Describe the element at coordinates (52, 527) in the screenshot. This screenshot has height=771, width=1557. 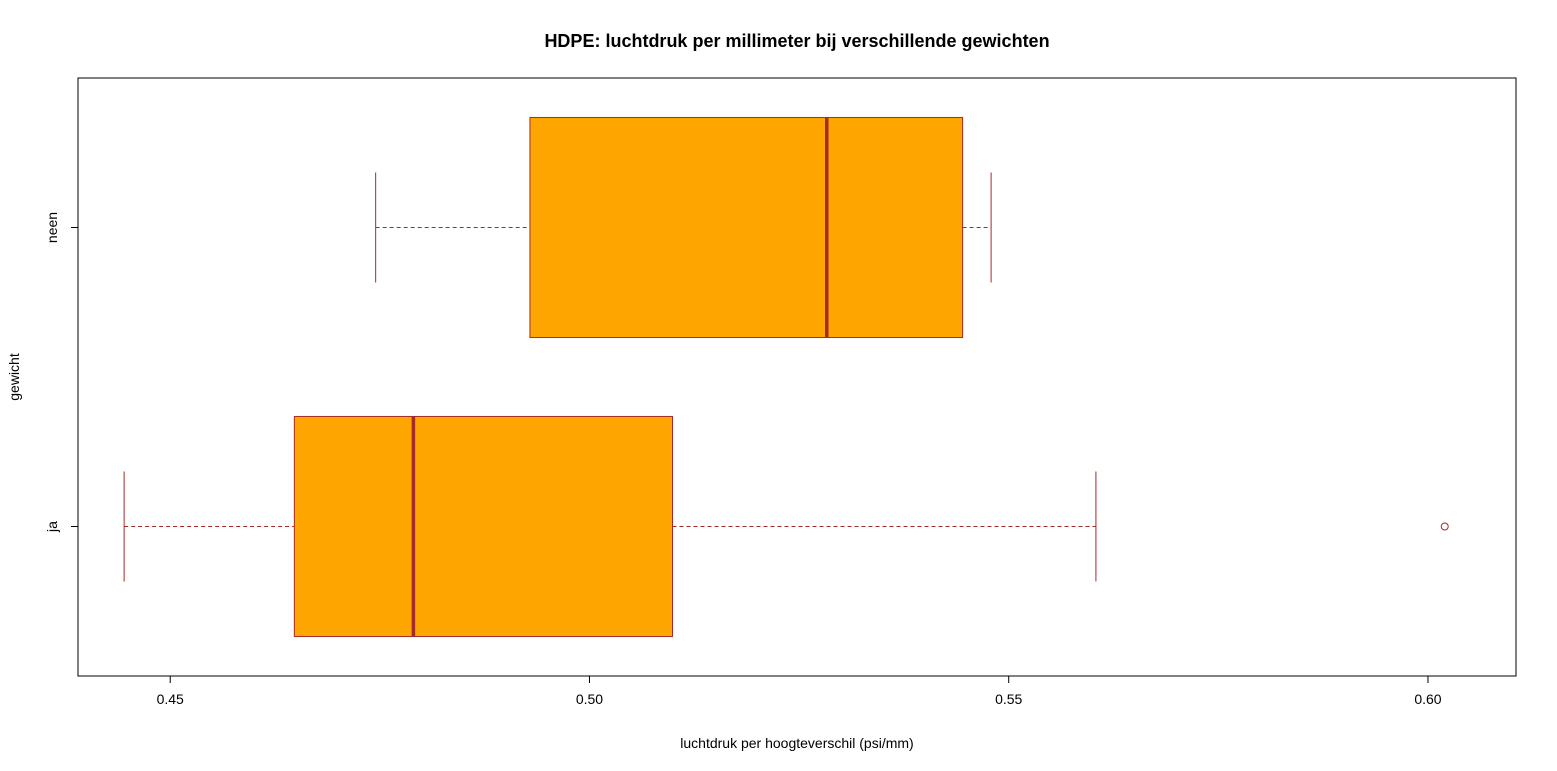
I see `y-tick-label-ja: ja` at that location.